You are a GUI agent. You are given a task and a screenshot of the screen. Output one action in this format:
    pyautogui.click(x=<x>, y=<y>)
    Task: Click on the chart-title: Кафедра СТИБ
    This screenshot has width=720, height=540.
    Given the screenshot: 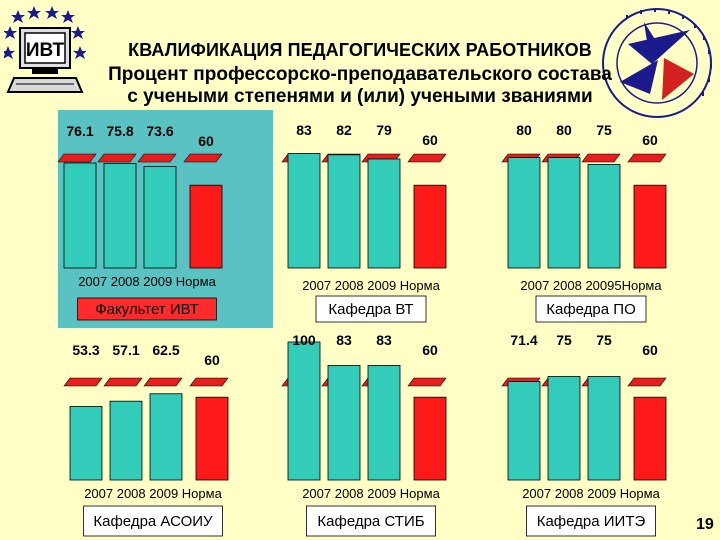 What is the action you would take?
    pyautogui.click(x=370, y=521)
    